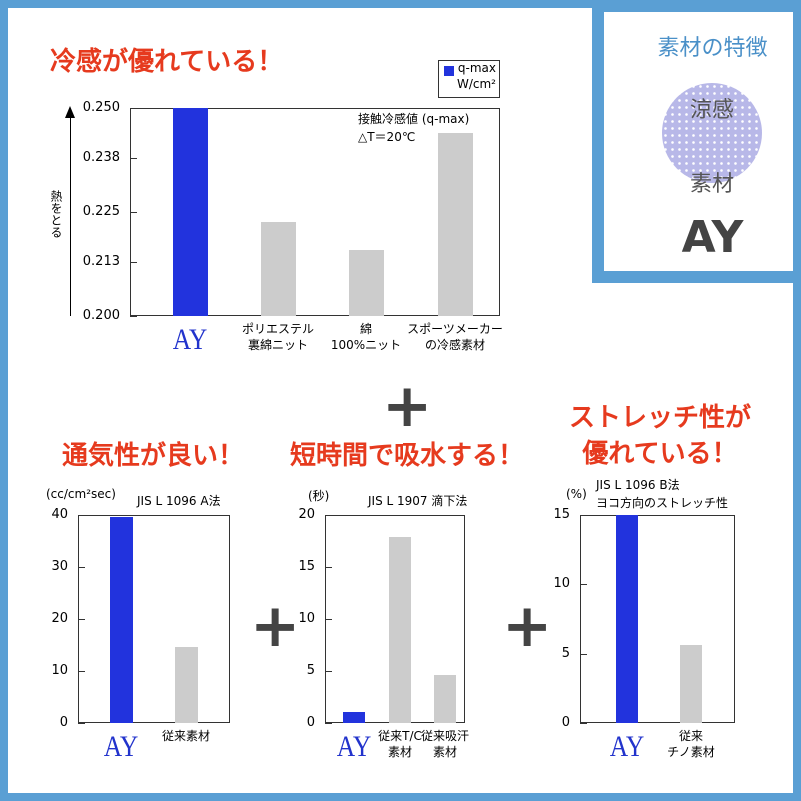 The image size is (801, 801). What do you see at coordinates (59, 514) in the screenshot?
I see `y-tick-label: 40` at bounding box center [59, 514].